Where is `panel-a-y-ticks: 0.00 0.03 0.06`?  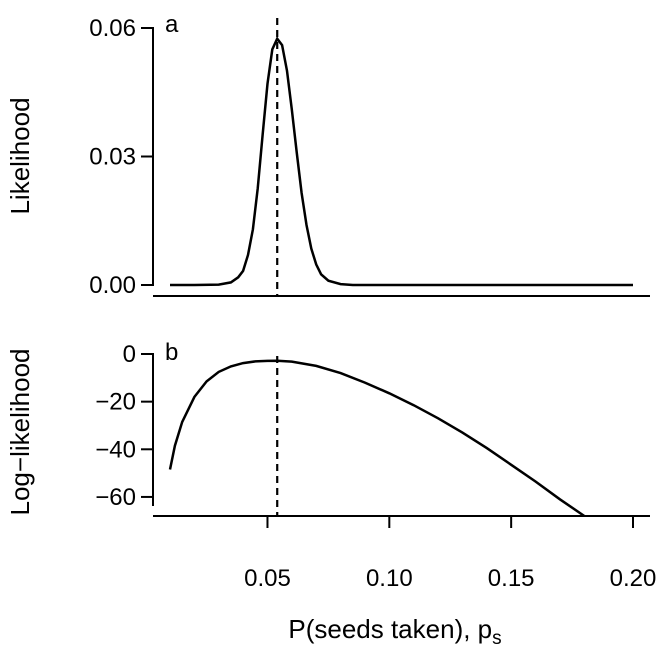
panel-a-y-ticks: 0.00 0.03 0.06 is located at coordinates (121, 157).